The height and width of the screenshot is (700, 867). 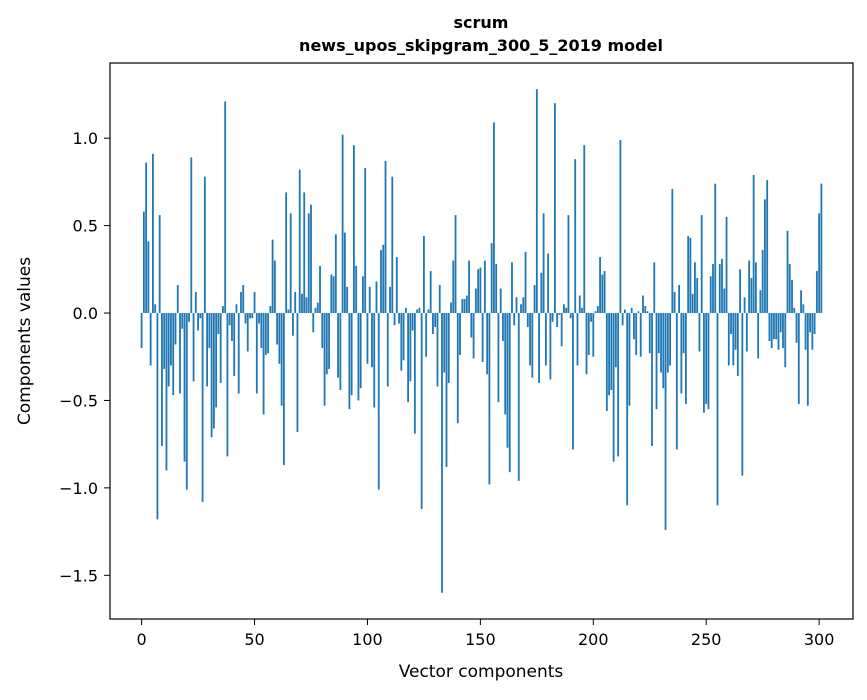 What do you see at coordinates (480, 639) in the screenshot?
I see `x-tick-label: 150` at bounding box center [480, 639].